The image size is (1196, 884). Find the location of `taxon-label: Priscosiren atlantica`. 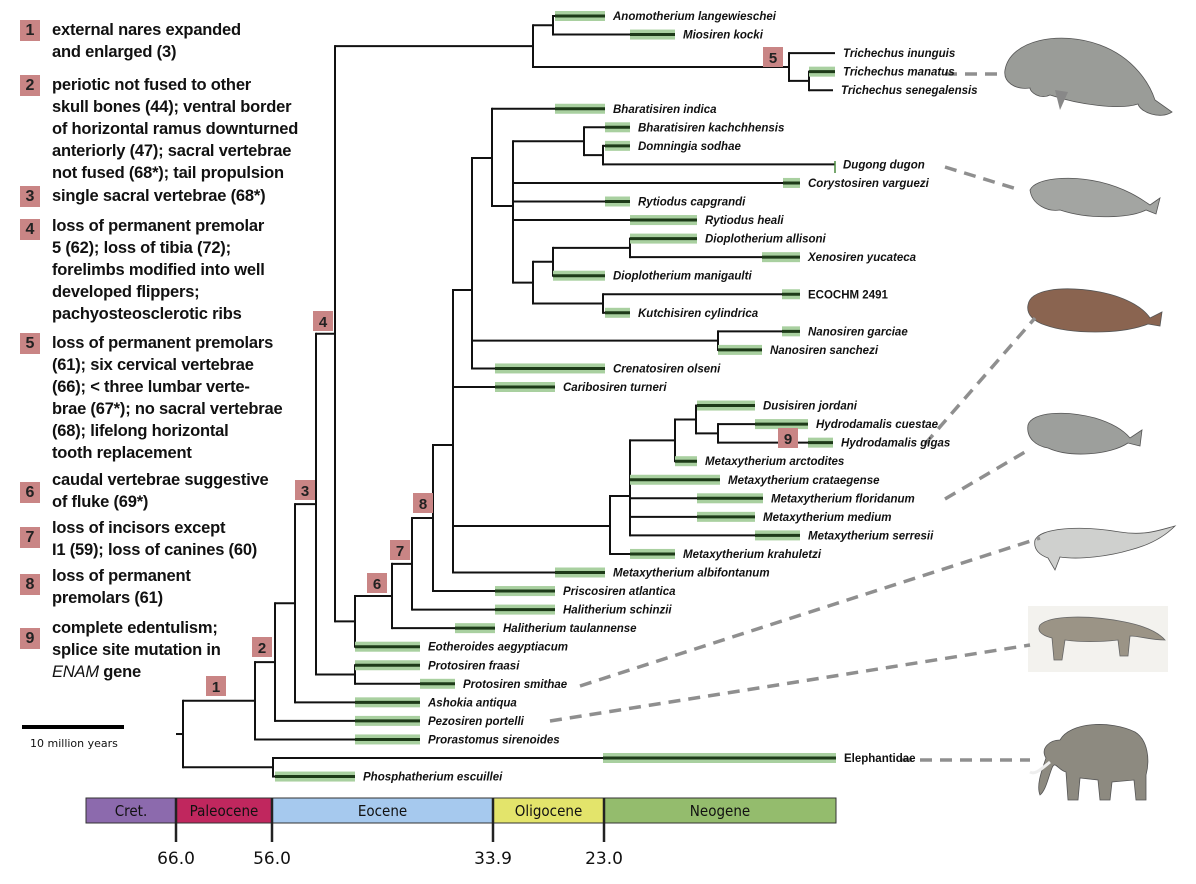

taxon-label: Priscosiren atlantica is located at coordinates (619, 592).